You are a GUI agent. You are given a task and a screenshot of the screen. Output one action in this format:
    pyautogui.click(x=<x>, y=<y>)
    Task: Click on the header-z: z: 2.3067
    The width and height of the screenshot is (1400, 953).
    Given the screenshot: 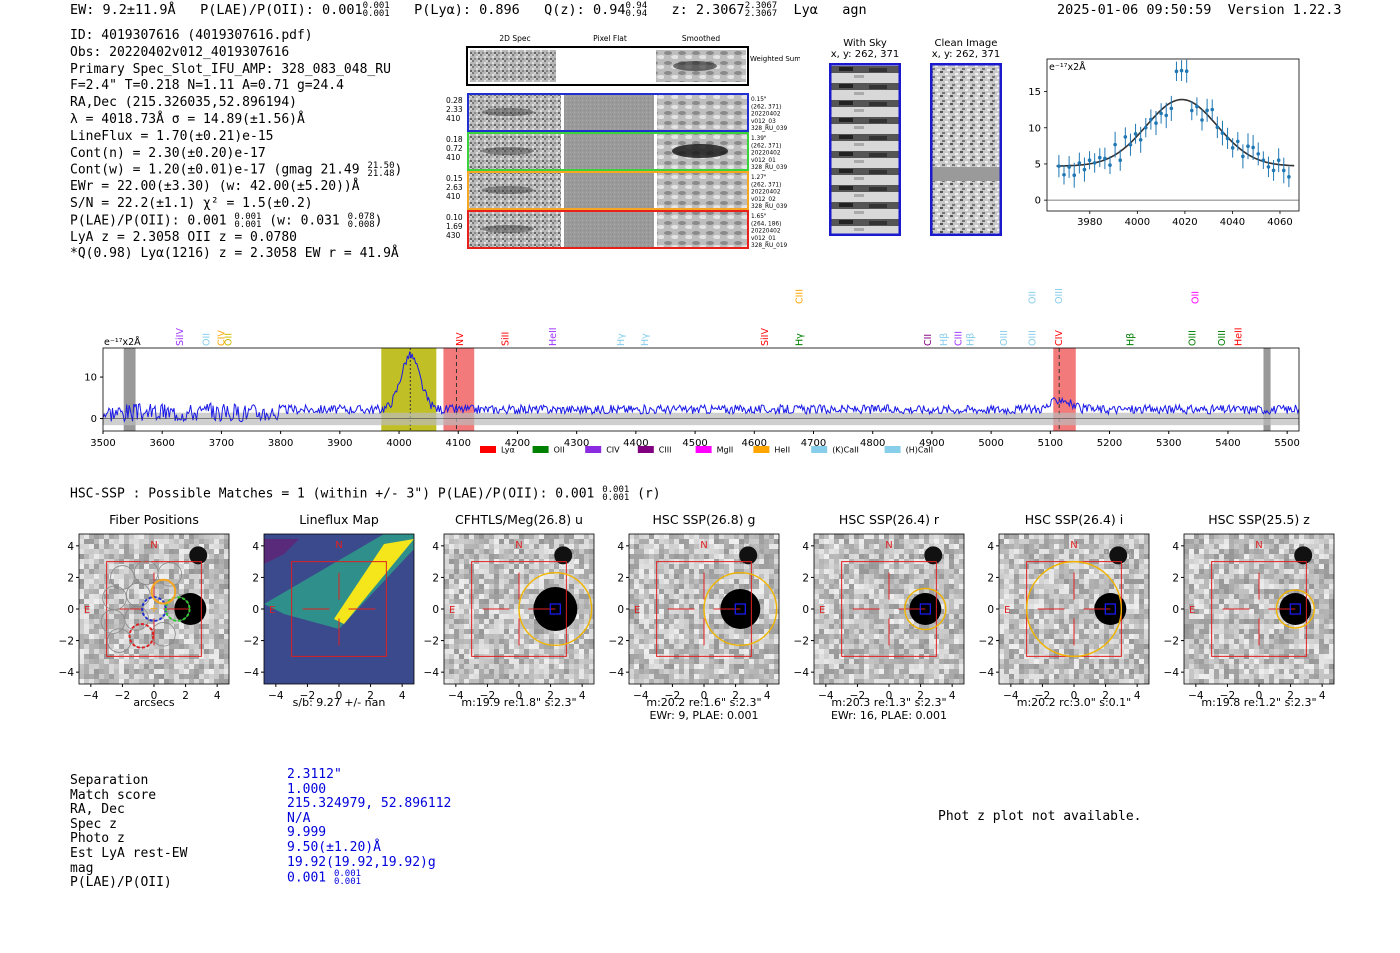 What is the action you would take?
    pyautogui.click(x=708, y=10)
    